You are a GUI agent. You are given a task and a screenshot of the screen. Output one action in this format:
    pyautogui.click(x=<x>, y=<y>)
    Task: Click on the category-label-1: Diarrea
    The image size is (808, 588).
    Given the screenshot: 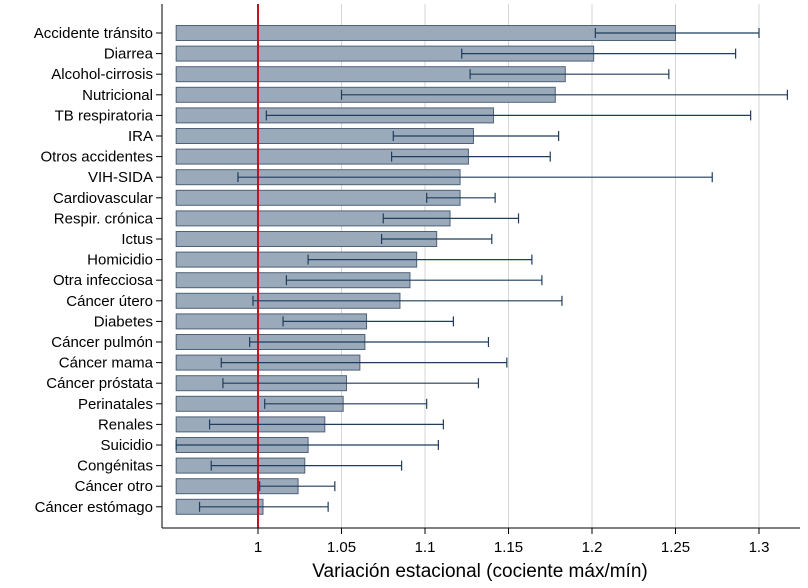 What is the action you would take?
    pyautogui.click(x=129, y=54)
    